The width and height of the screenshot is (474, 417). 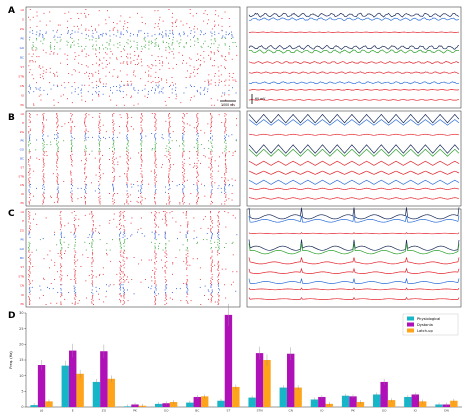 I want to click on y-axis-label: Freq. (Hz), so click(x=11, y=360).